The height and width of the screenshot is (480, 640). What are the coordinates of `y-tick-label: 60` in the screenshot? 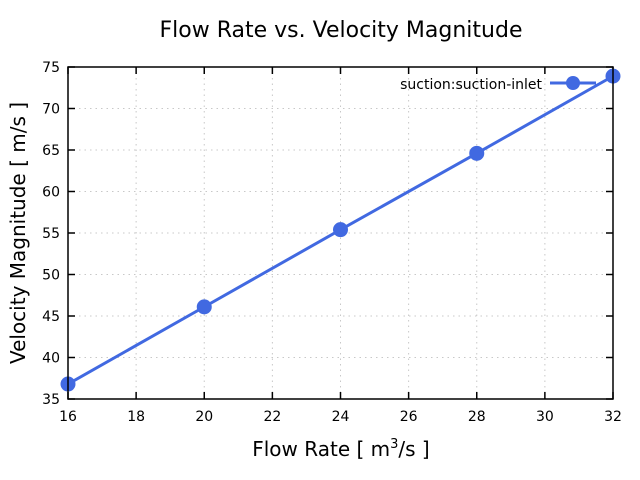 It's located at (51, 193).